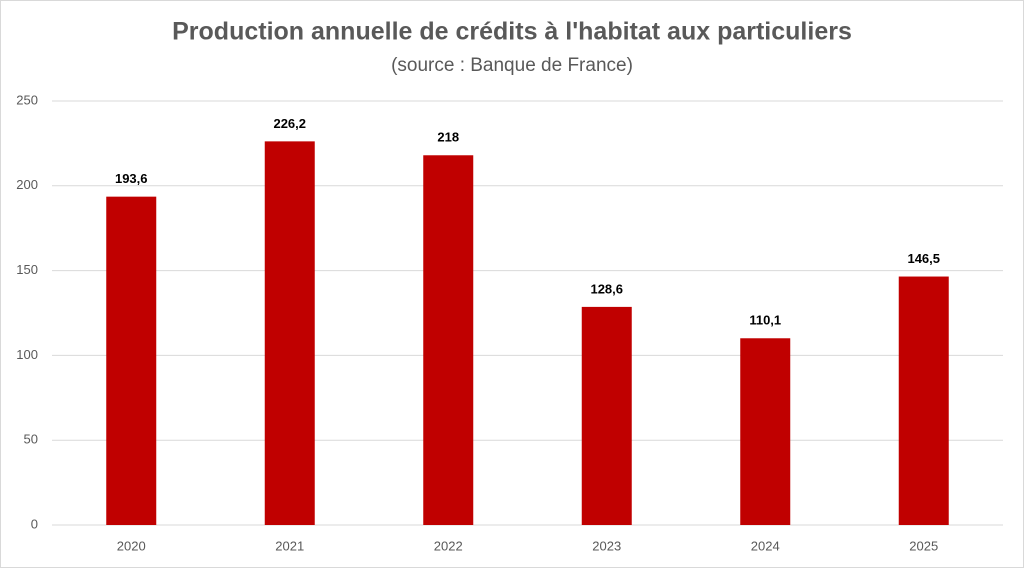  What do you see at coordinates (923, 258) in the screenshot?
I see `value-label: 146,5` at bounding box center [923, 258].